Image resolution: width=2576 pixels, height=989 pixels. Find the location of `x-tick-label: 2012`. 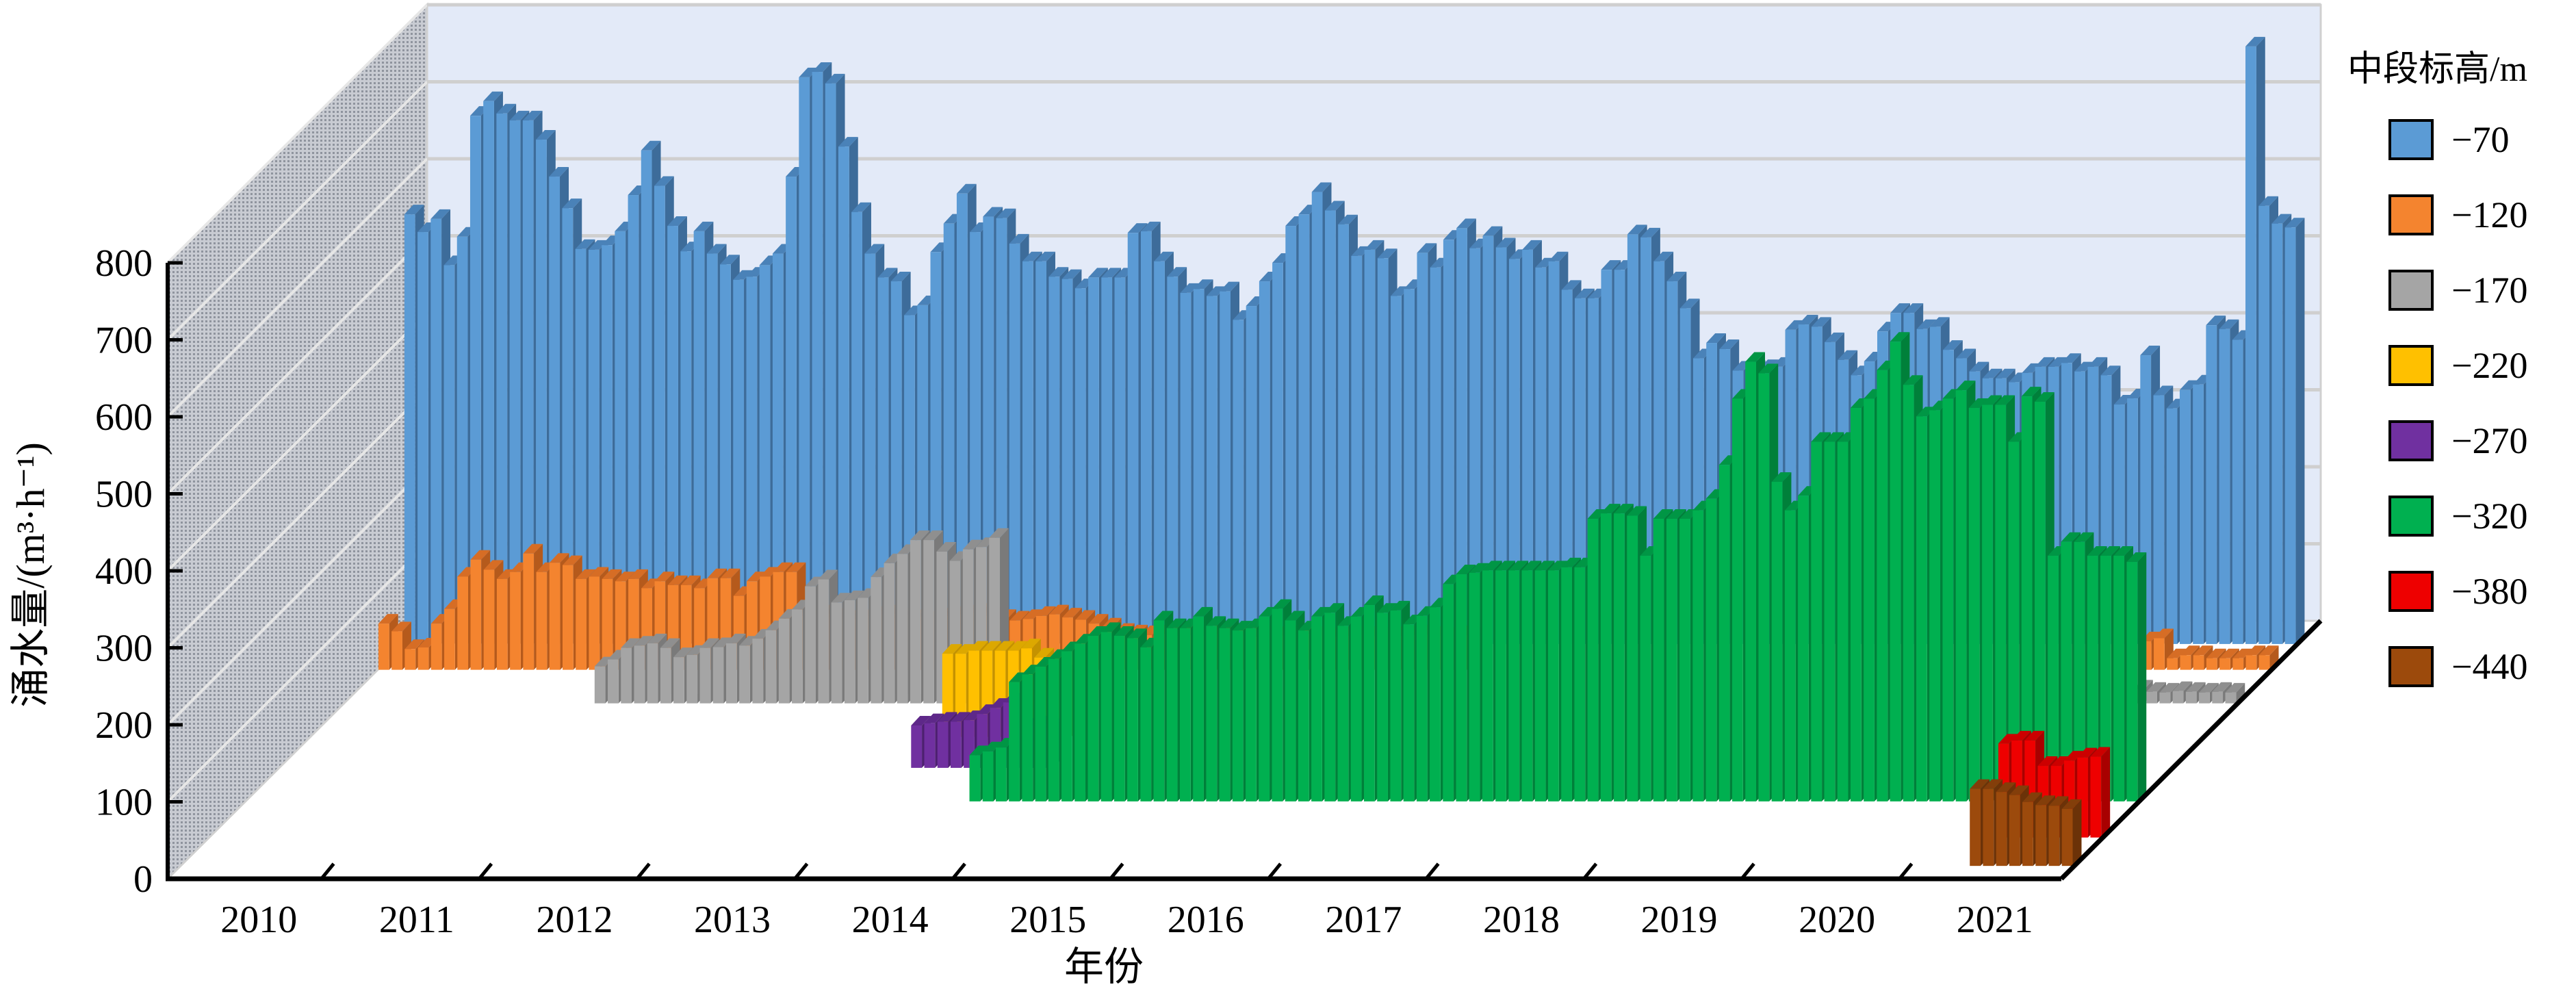

x-tick-label: 2012 is located at coordinates (574, 920).